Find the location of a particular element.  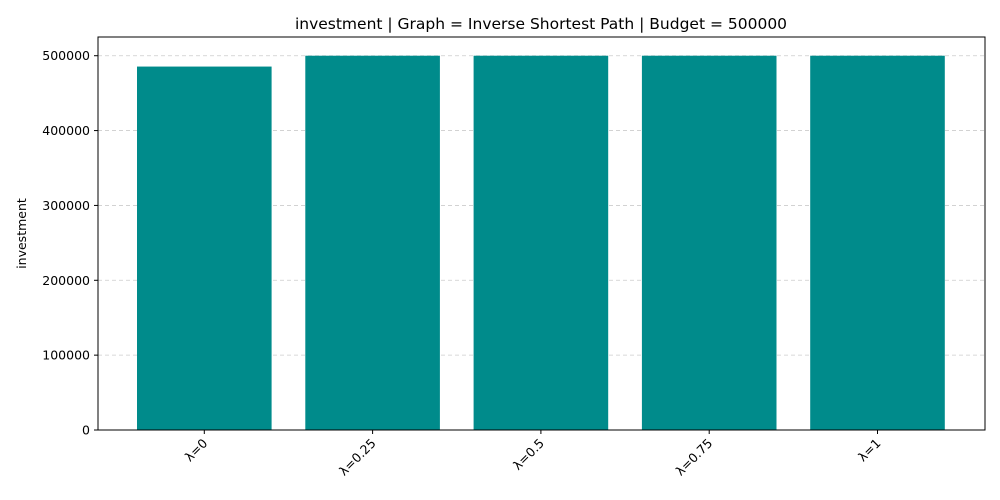

x-tick-label: λ=1 is located at coordinates (869, 450).